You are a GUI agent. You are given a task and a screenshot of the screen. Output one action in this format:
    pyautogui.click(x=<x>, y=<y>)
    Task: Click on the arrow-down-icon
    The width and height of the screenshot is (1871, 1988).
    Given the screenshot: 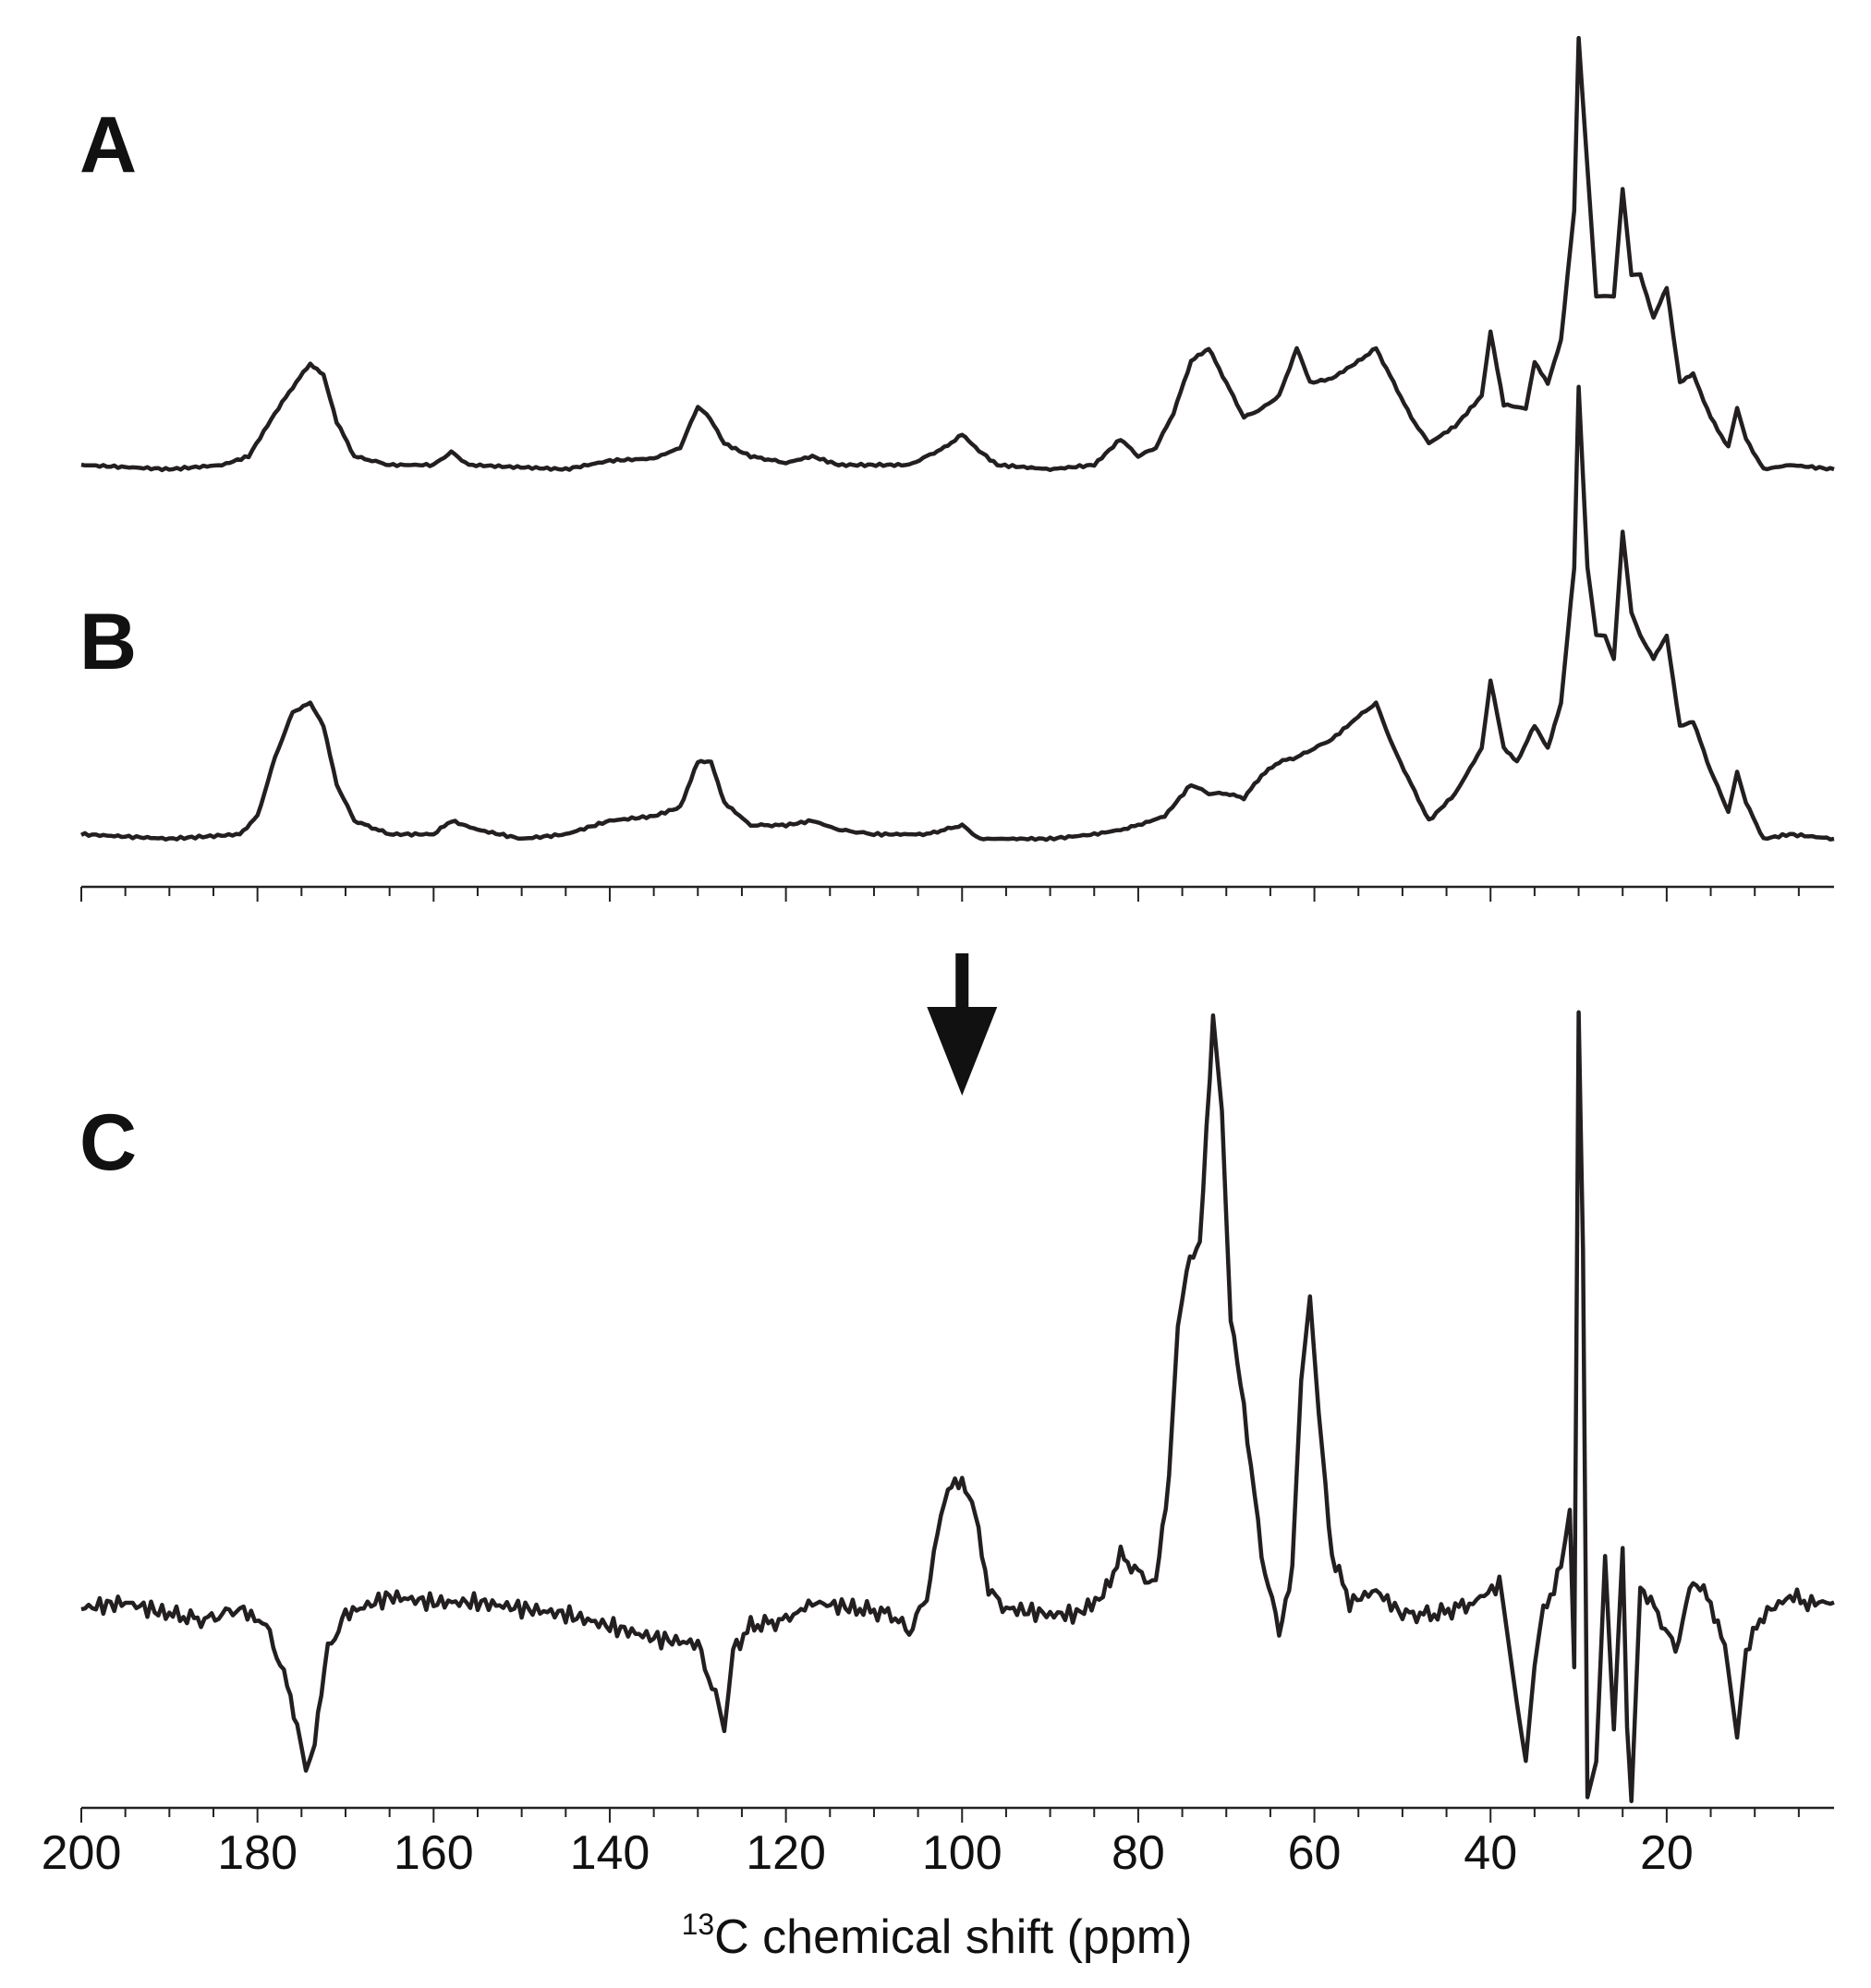 What is the action you would take?
    pyautogui.click(x=963, y=1051)
    